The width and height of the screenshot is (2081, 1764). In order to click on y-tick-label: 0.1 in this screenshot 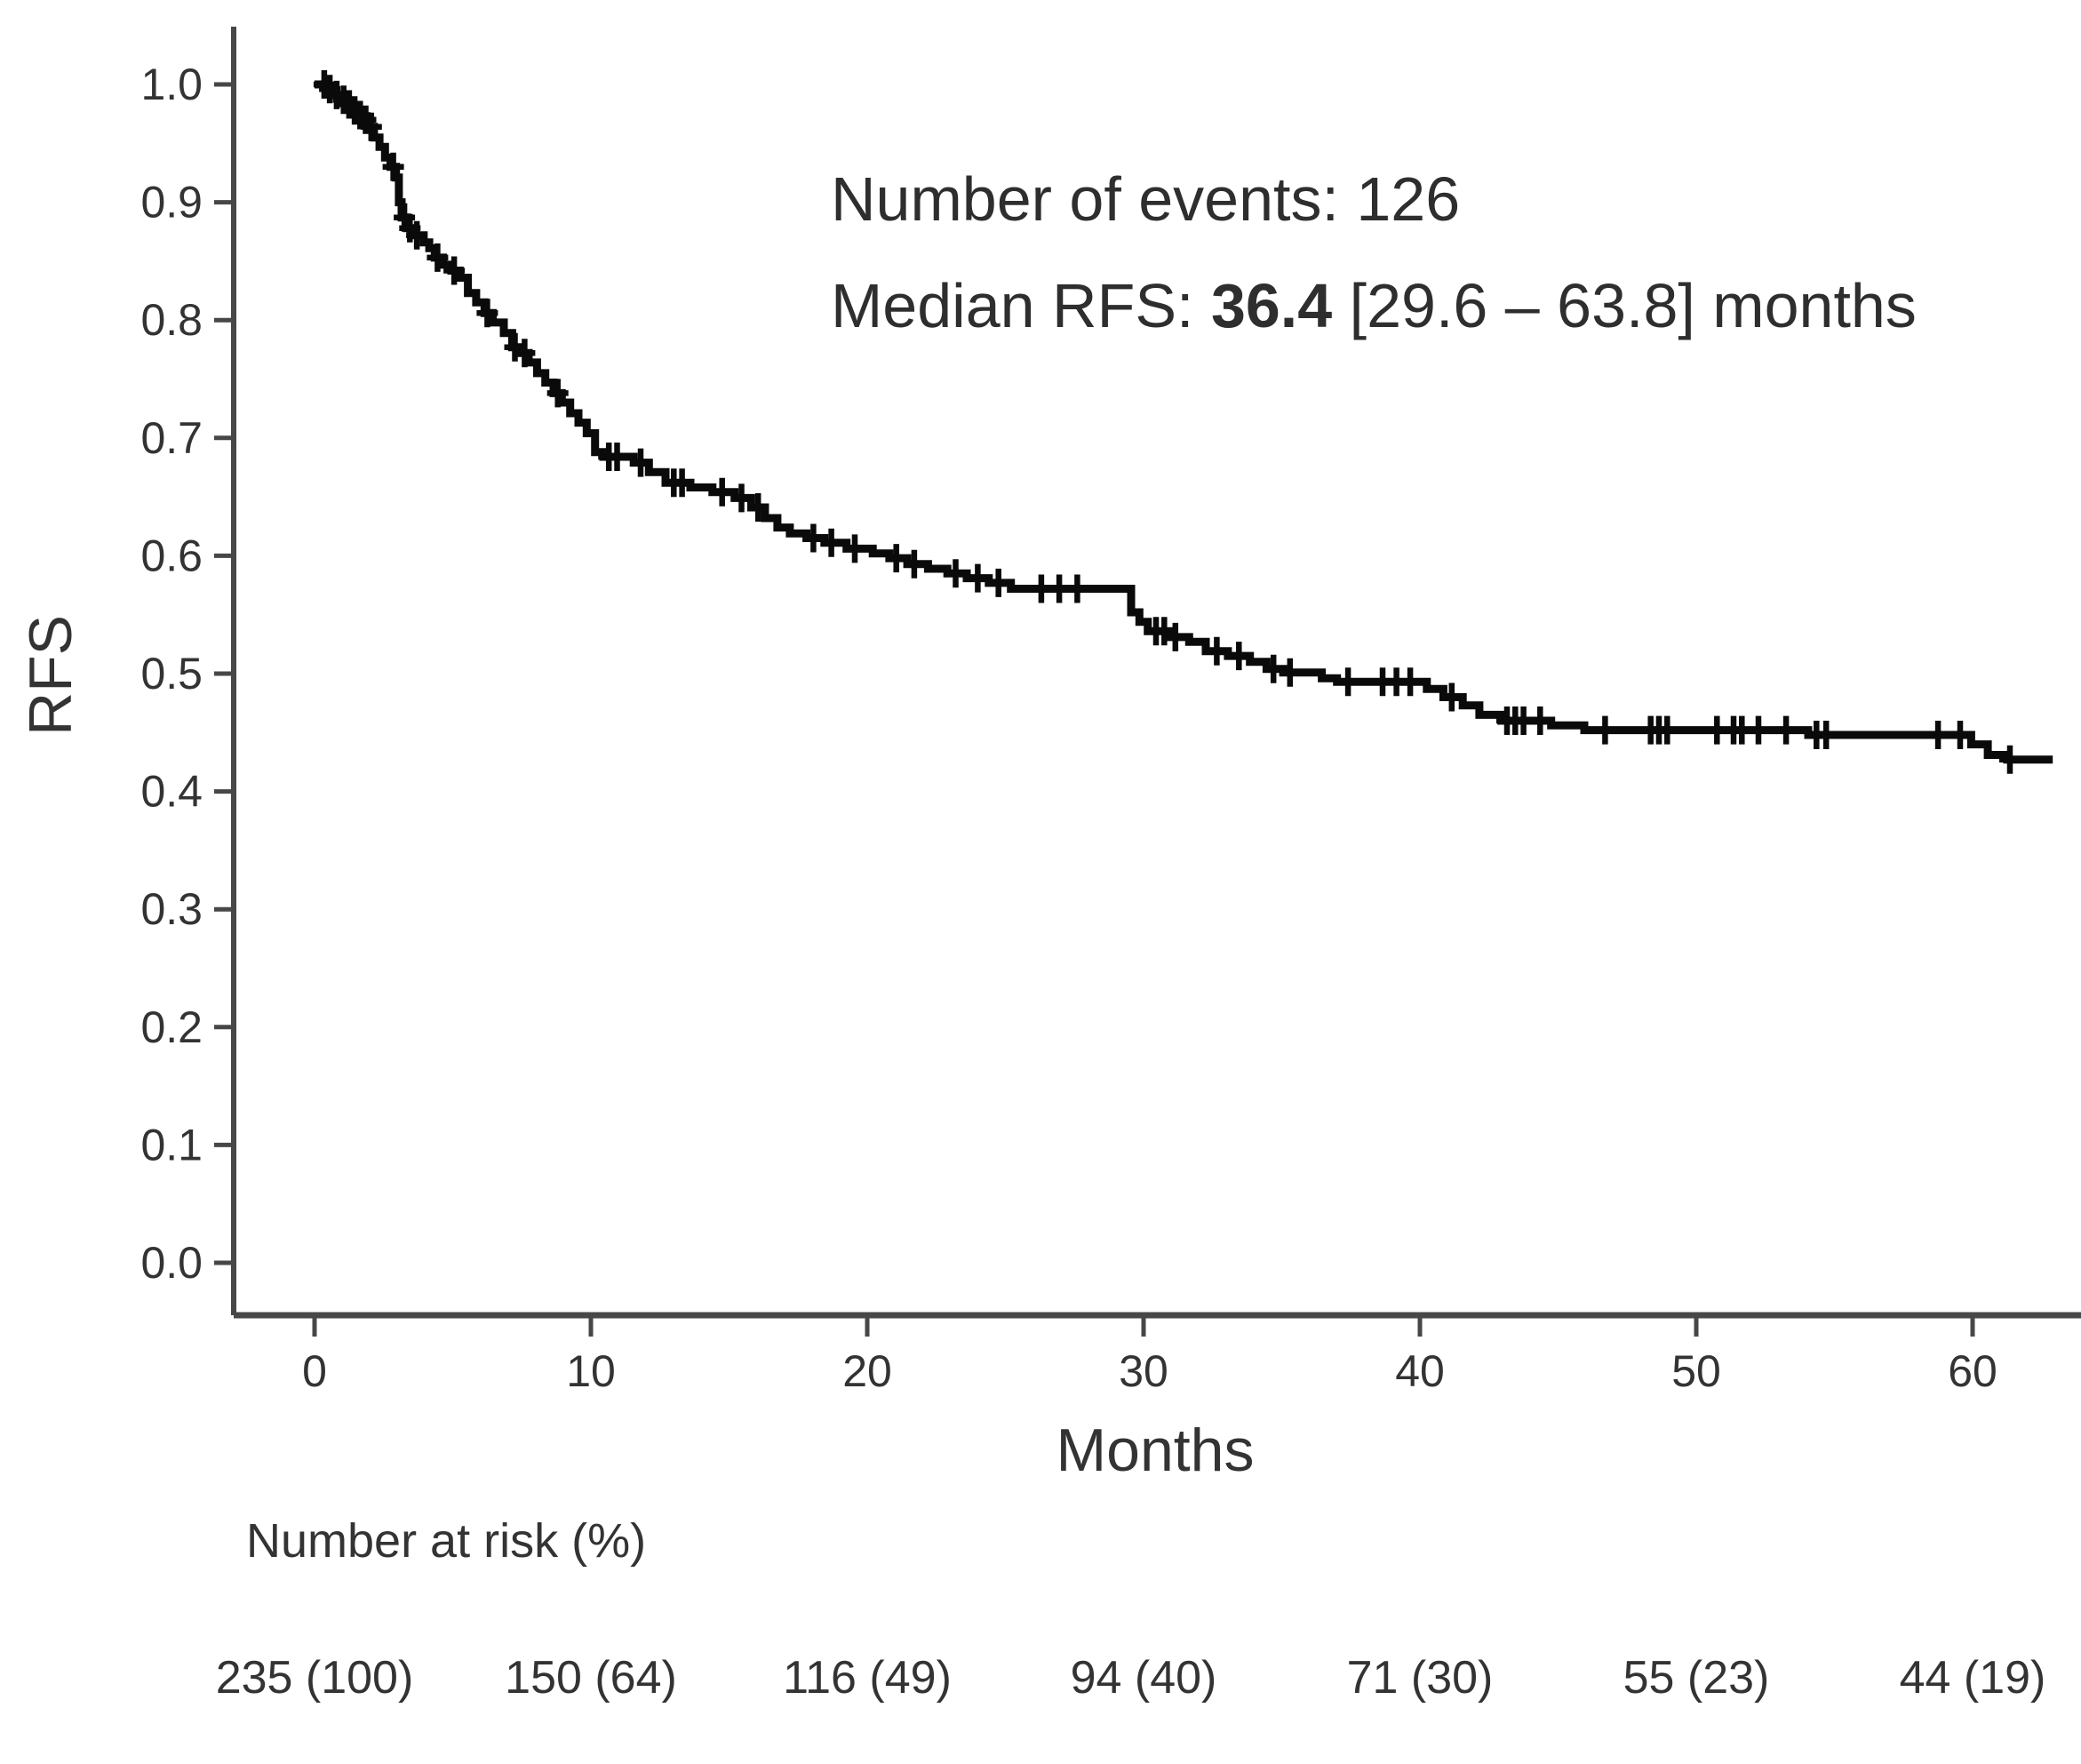, I will do `click(171, 1144)`.